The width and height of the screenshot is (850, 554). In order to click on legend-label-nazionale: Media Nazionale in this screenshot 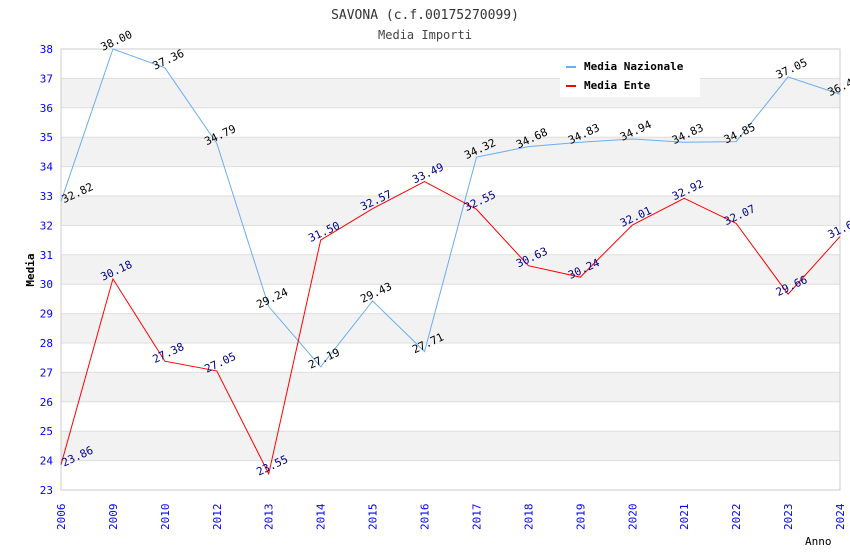, I will do `click(634, 66)`.